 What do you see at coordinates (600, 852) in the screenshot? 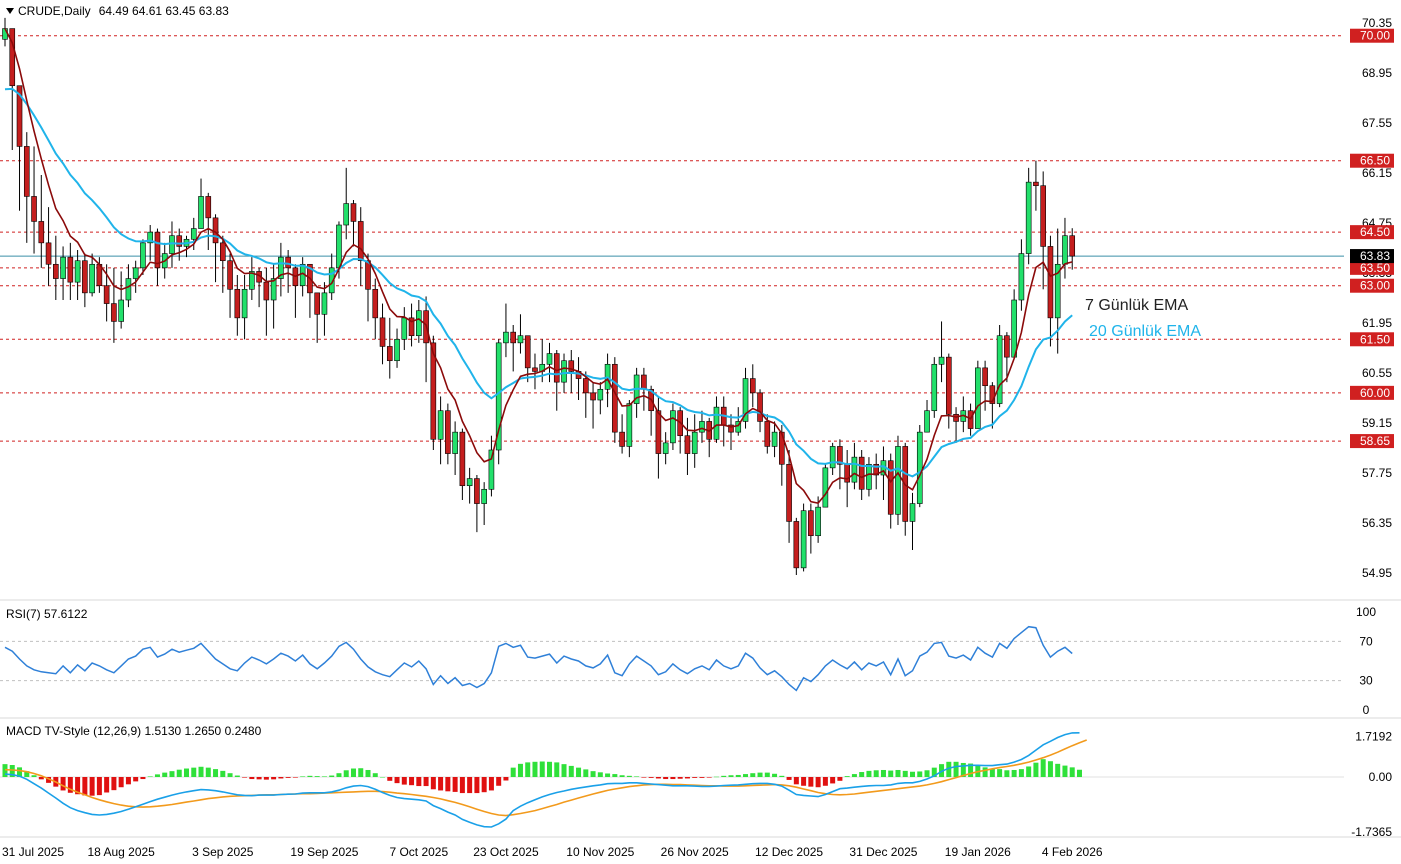
I see `date-axis-tick-6: 10 Nov 2025` at bounding box center [600, 852].